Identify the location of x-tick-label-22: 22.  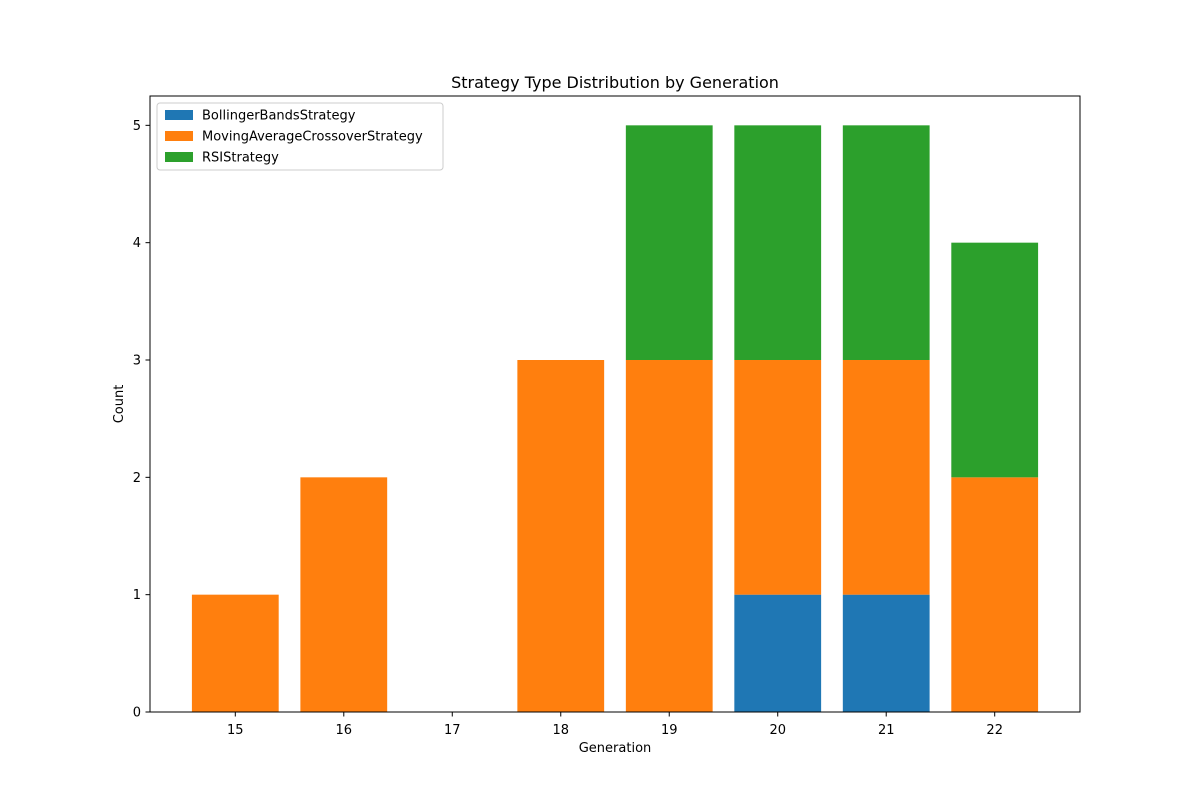
(994, 730).